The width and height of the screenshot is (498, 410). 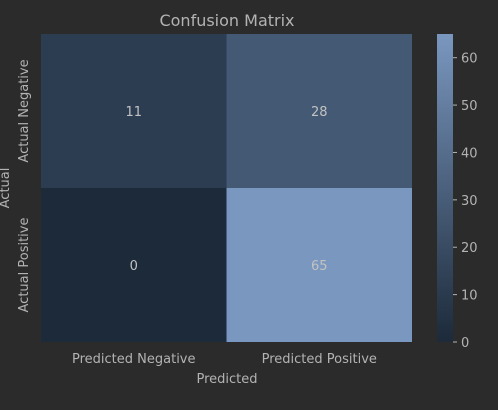 What do you see at coordinates (226, 379) in the screenshot?
I see `x-axis-label: Predicted` at bounding box center [226, 379].